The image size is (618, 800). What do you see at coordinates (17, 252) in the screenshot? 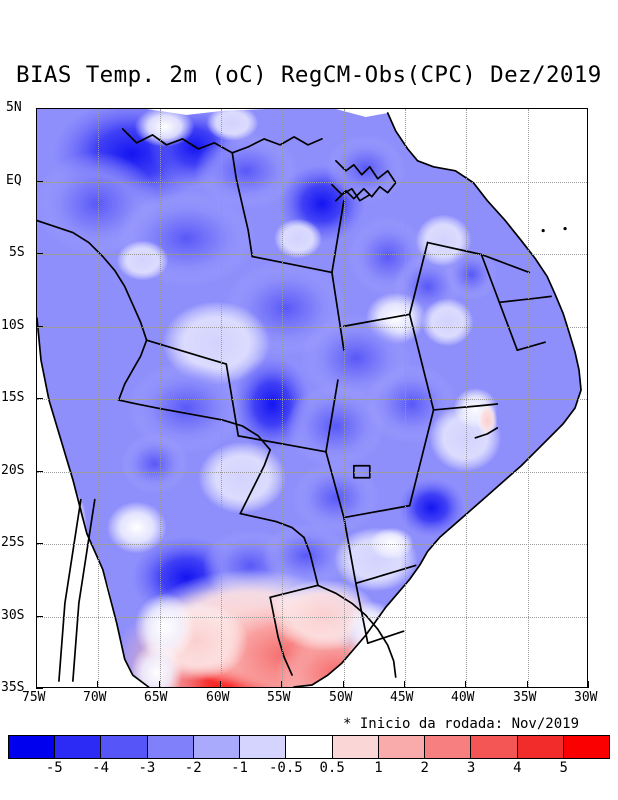
I see `y-tick-label: 5S` at bounding box center [17, 252].